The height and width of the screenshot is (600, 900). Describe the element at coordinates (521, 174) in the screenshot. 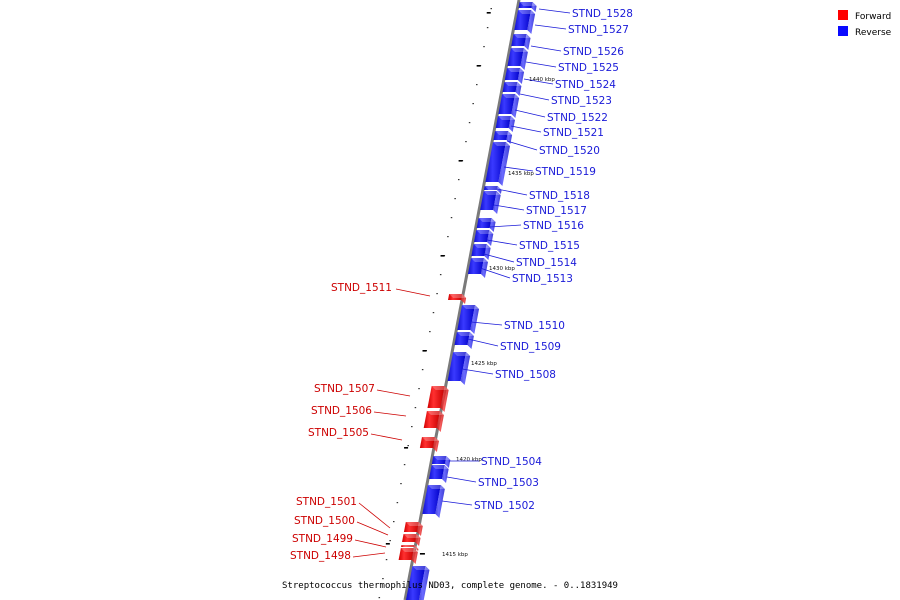

I see `kbp-label: 1435 kbp` at that location.